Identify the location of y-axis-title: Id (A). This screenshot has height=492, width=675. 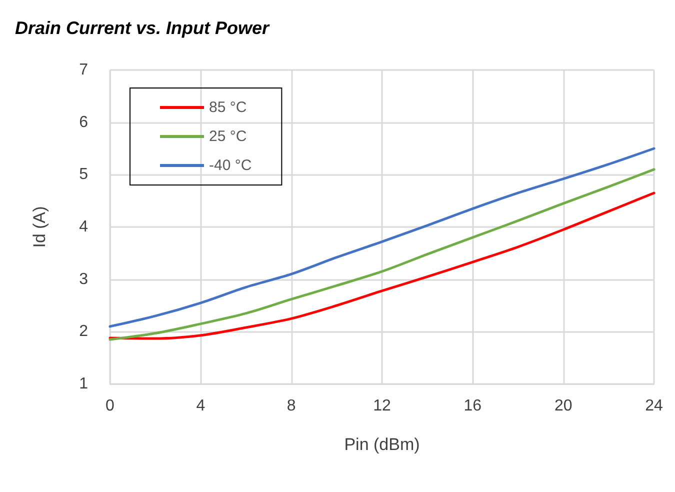
(39, 227).